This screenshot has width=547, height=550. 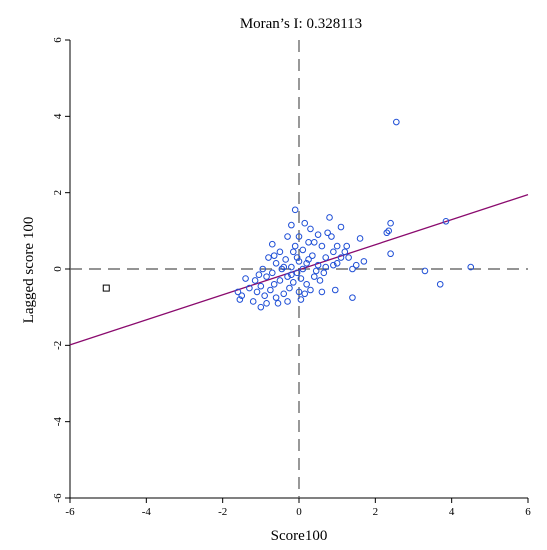 I want to click on x-tick-label: -2, so click(x=222, y=512).